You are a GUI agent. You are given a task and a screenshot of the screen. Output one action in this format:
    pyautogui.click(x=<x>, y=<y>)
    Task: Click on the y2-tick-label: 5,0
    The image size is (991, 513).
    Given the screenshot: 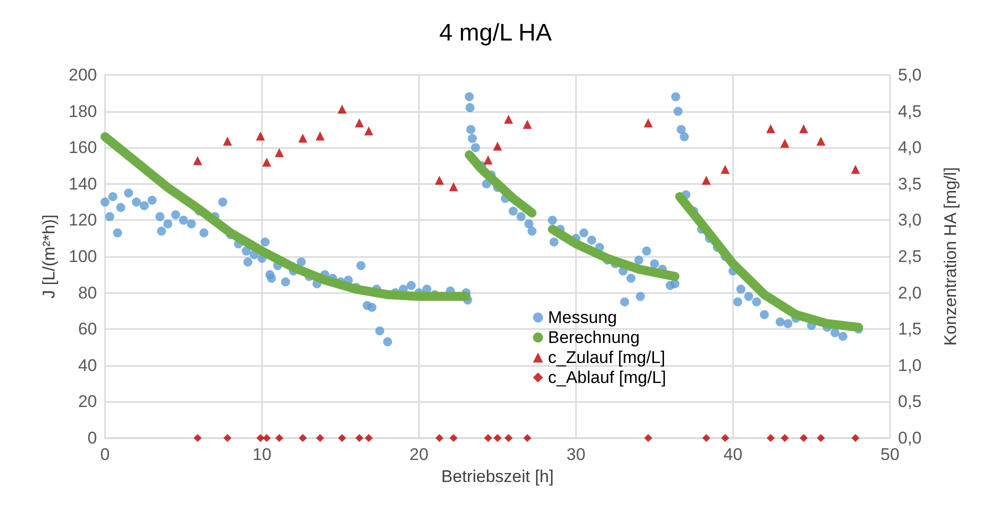 What is the action you would take?
    pyautogui.click(x=910, y=75)
    